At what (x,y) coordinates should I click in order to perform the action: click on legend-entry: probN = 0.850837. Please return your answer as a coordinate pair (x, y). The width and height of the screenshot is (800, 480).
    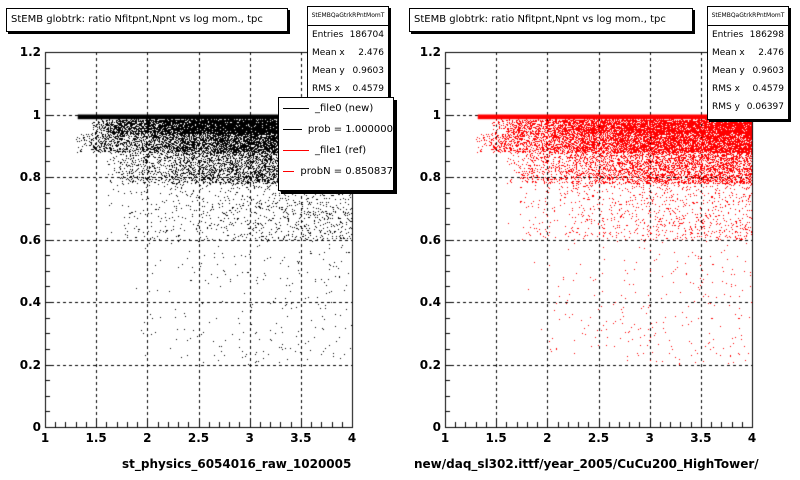
    Looking at the image, I should click on (336, 171).